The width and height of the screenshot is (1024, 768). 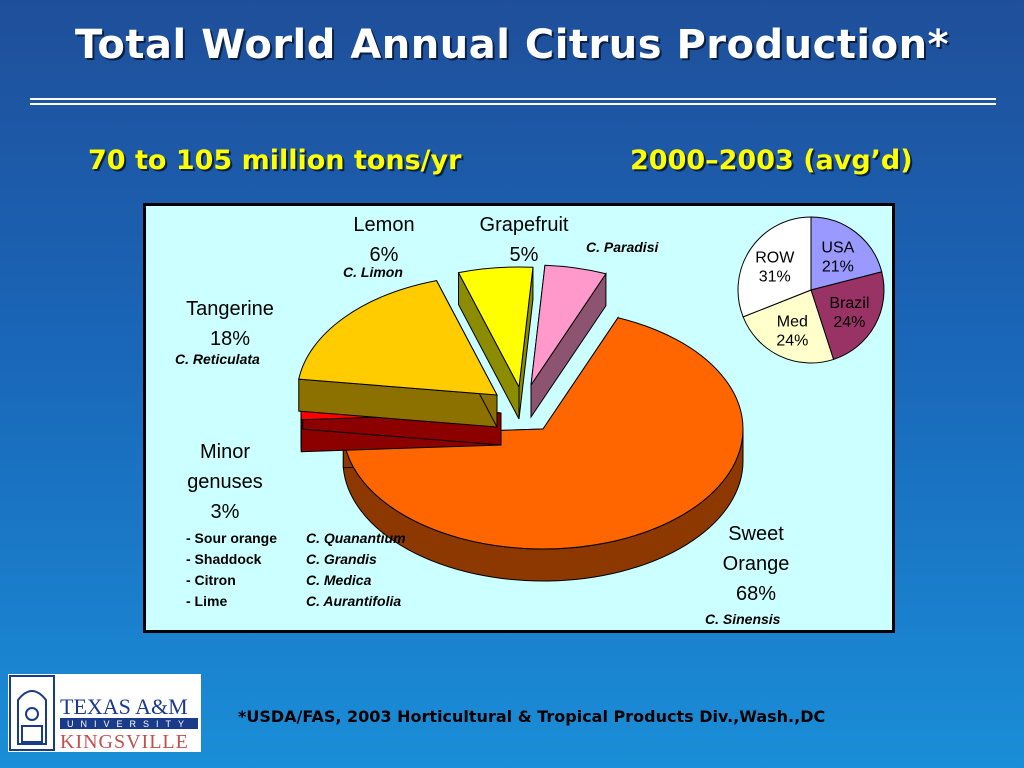 I want to click on logo-line3: KINGSVILLE, so click(x=124, y=741).